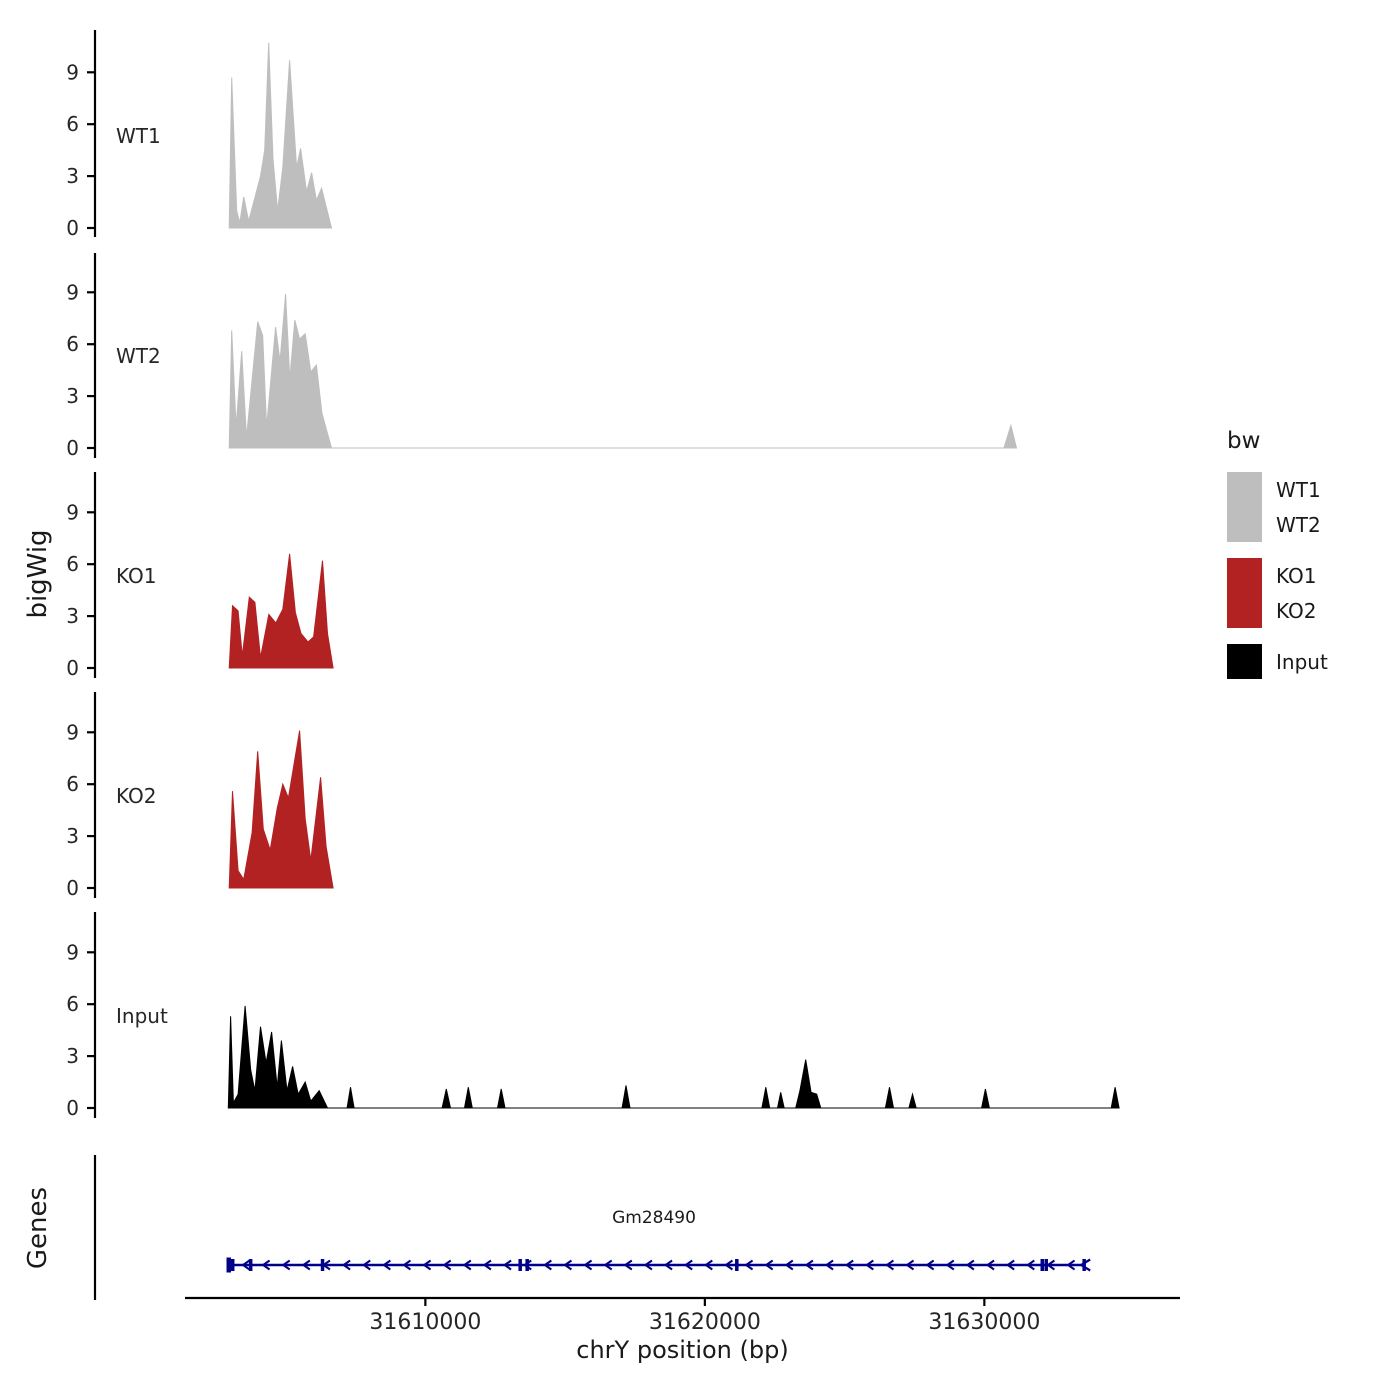  What do you see at coordinates (138, 356) in the screenshot?
I see `track-label-wt2: WT2` at bounding box center [138, 356].